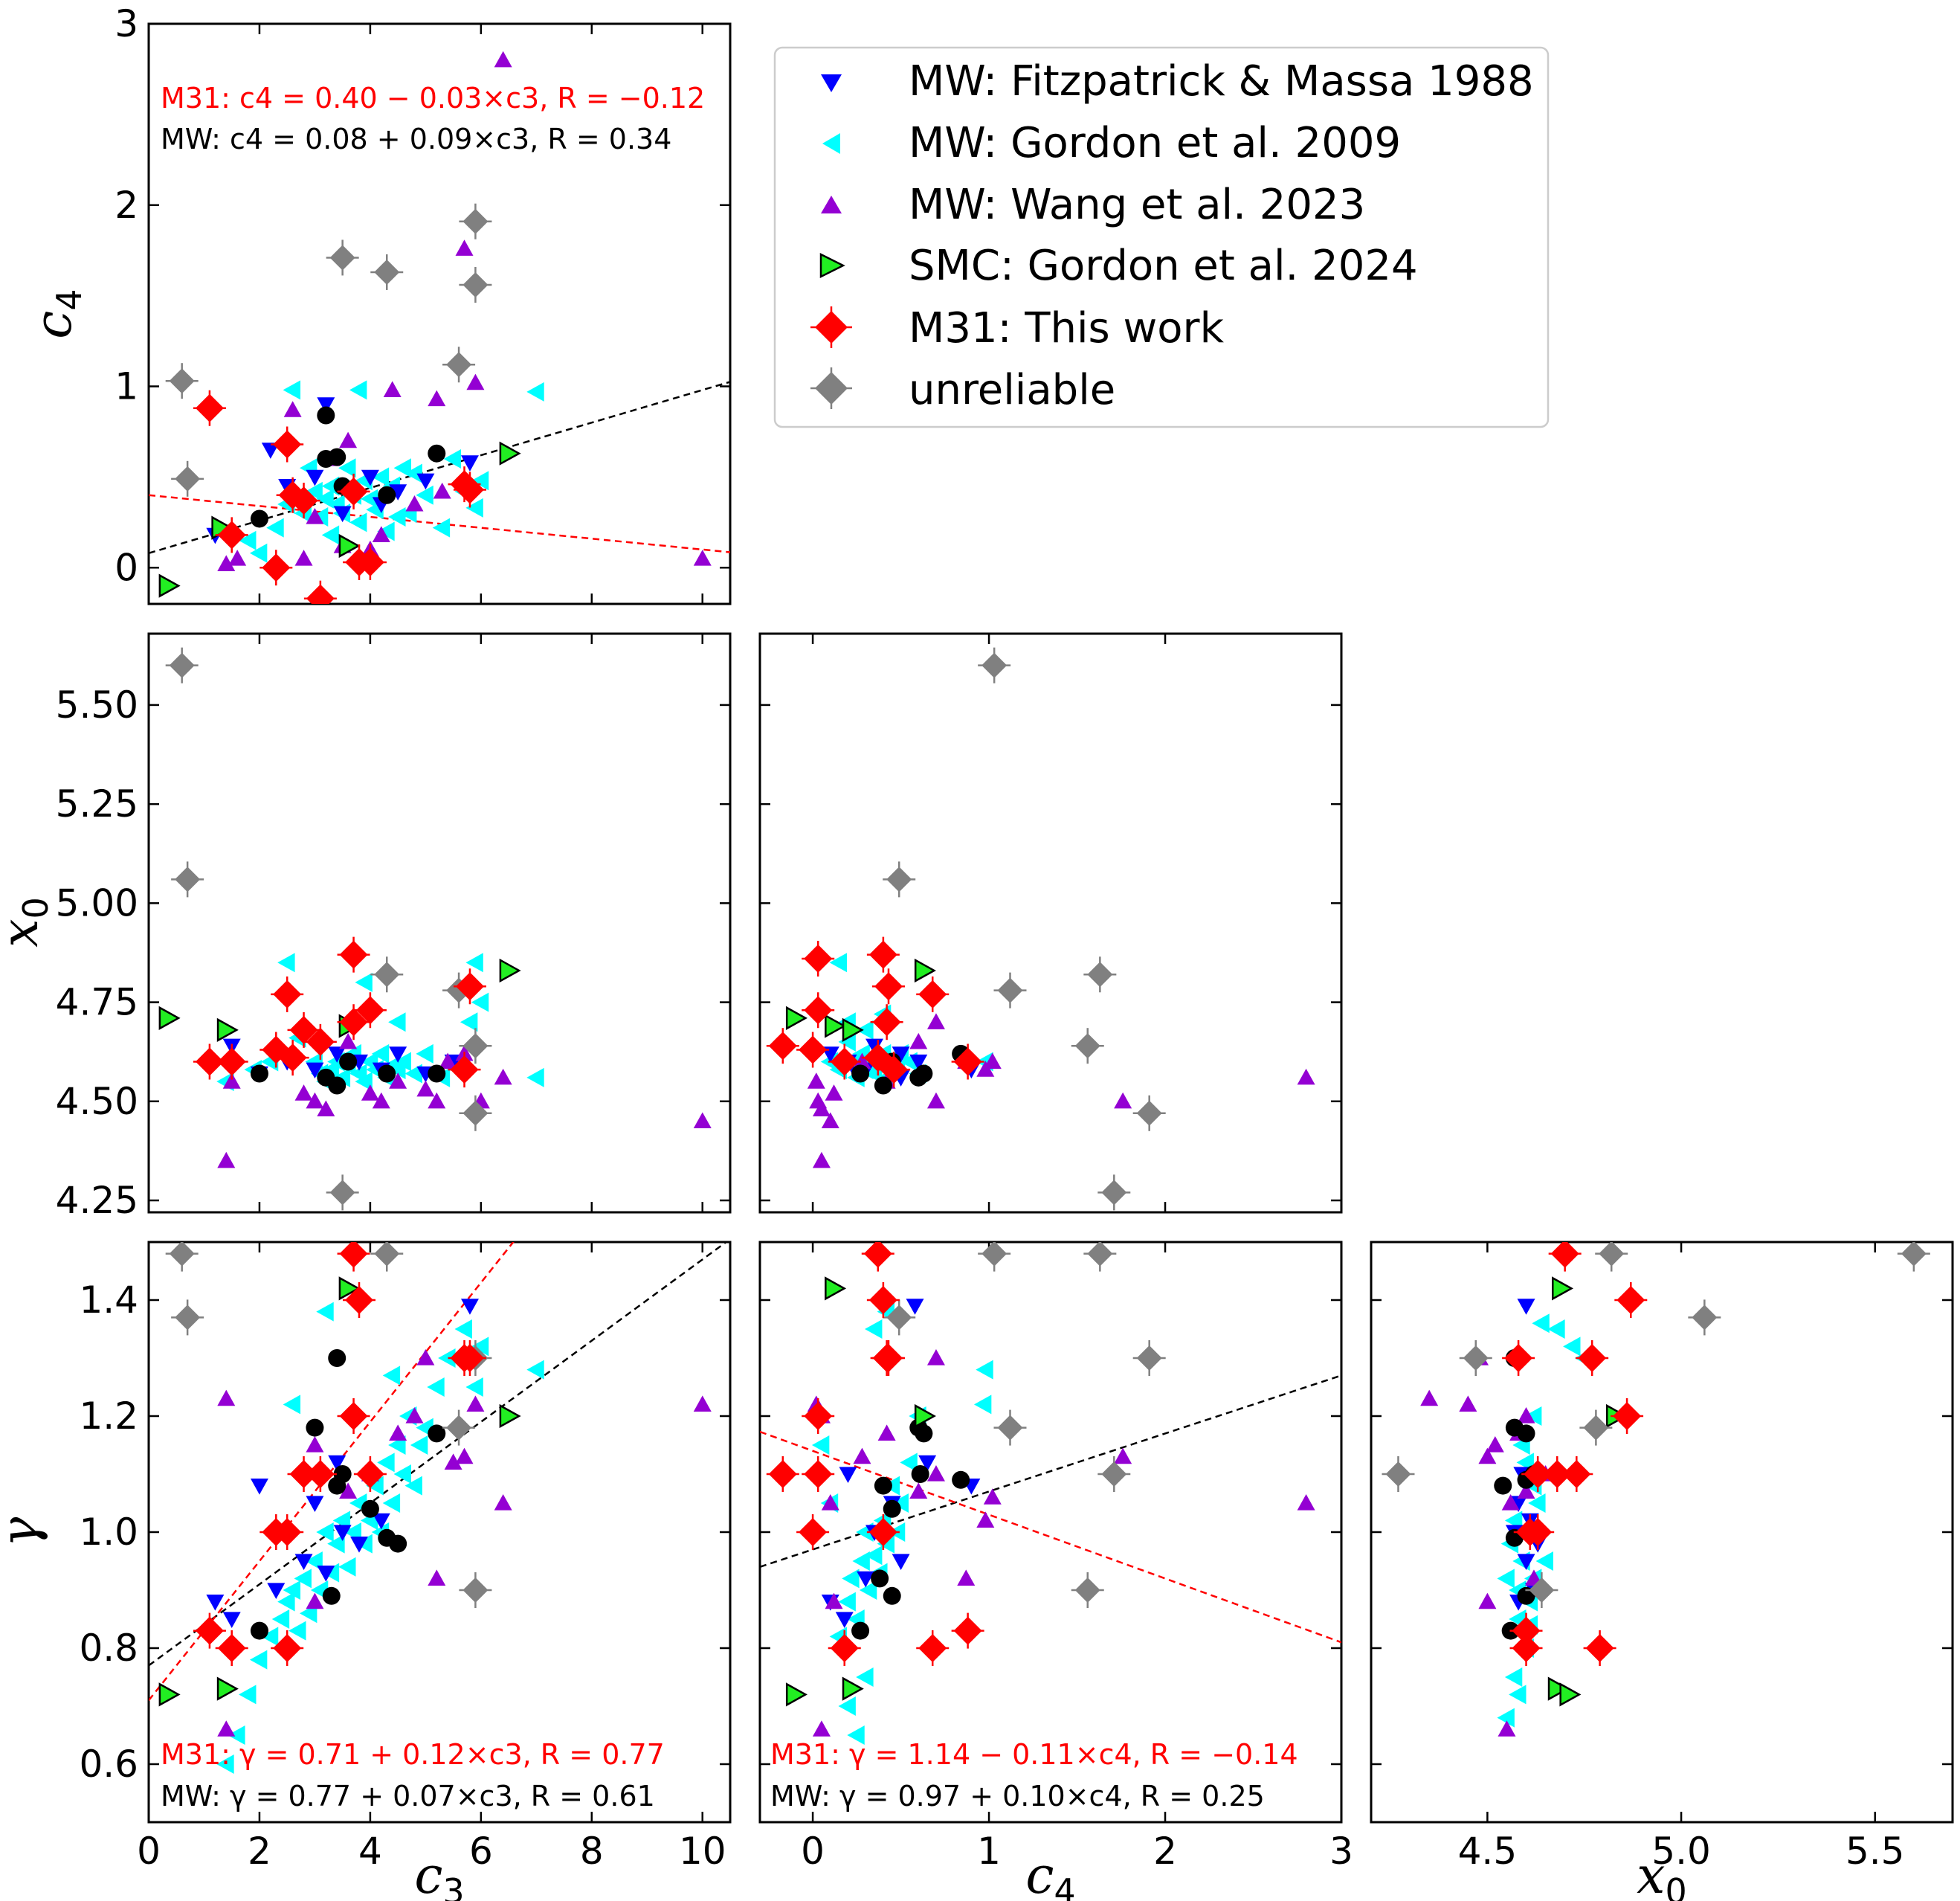  I want to click on panel-c4-x0, so click(1050, 923).